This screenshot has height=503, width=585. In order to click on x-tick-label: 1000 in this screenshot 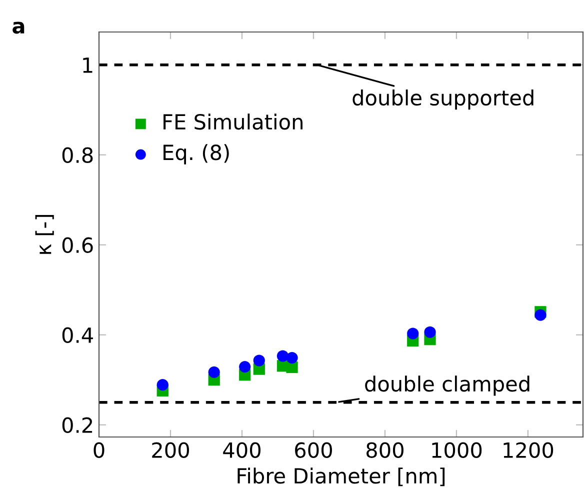, I will do `click(457, 450)`.